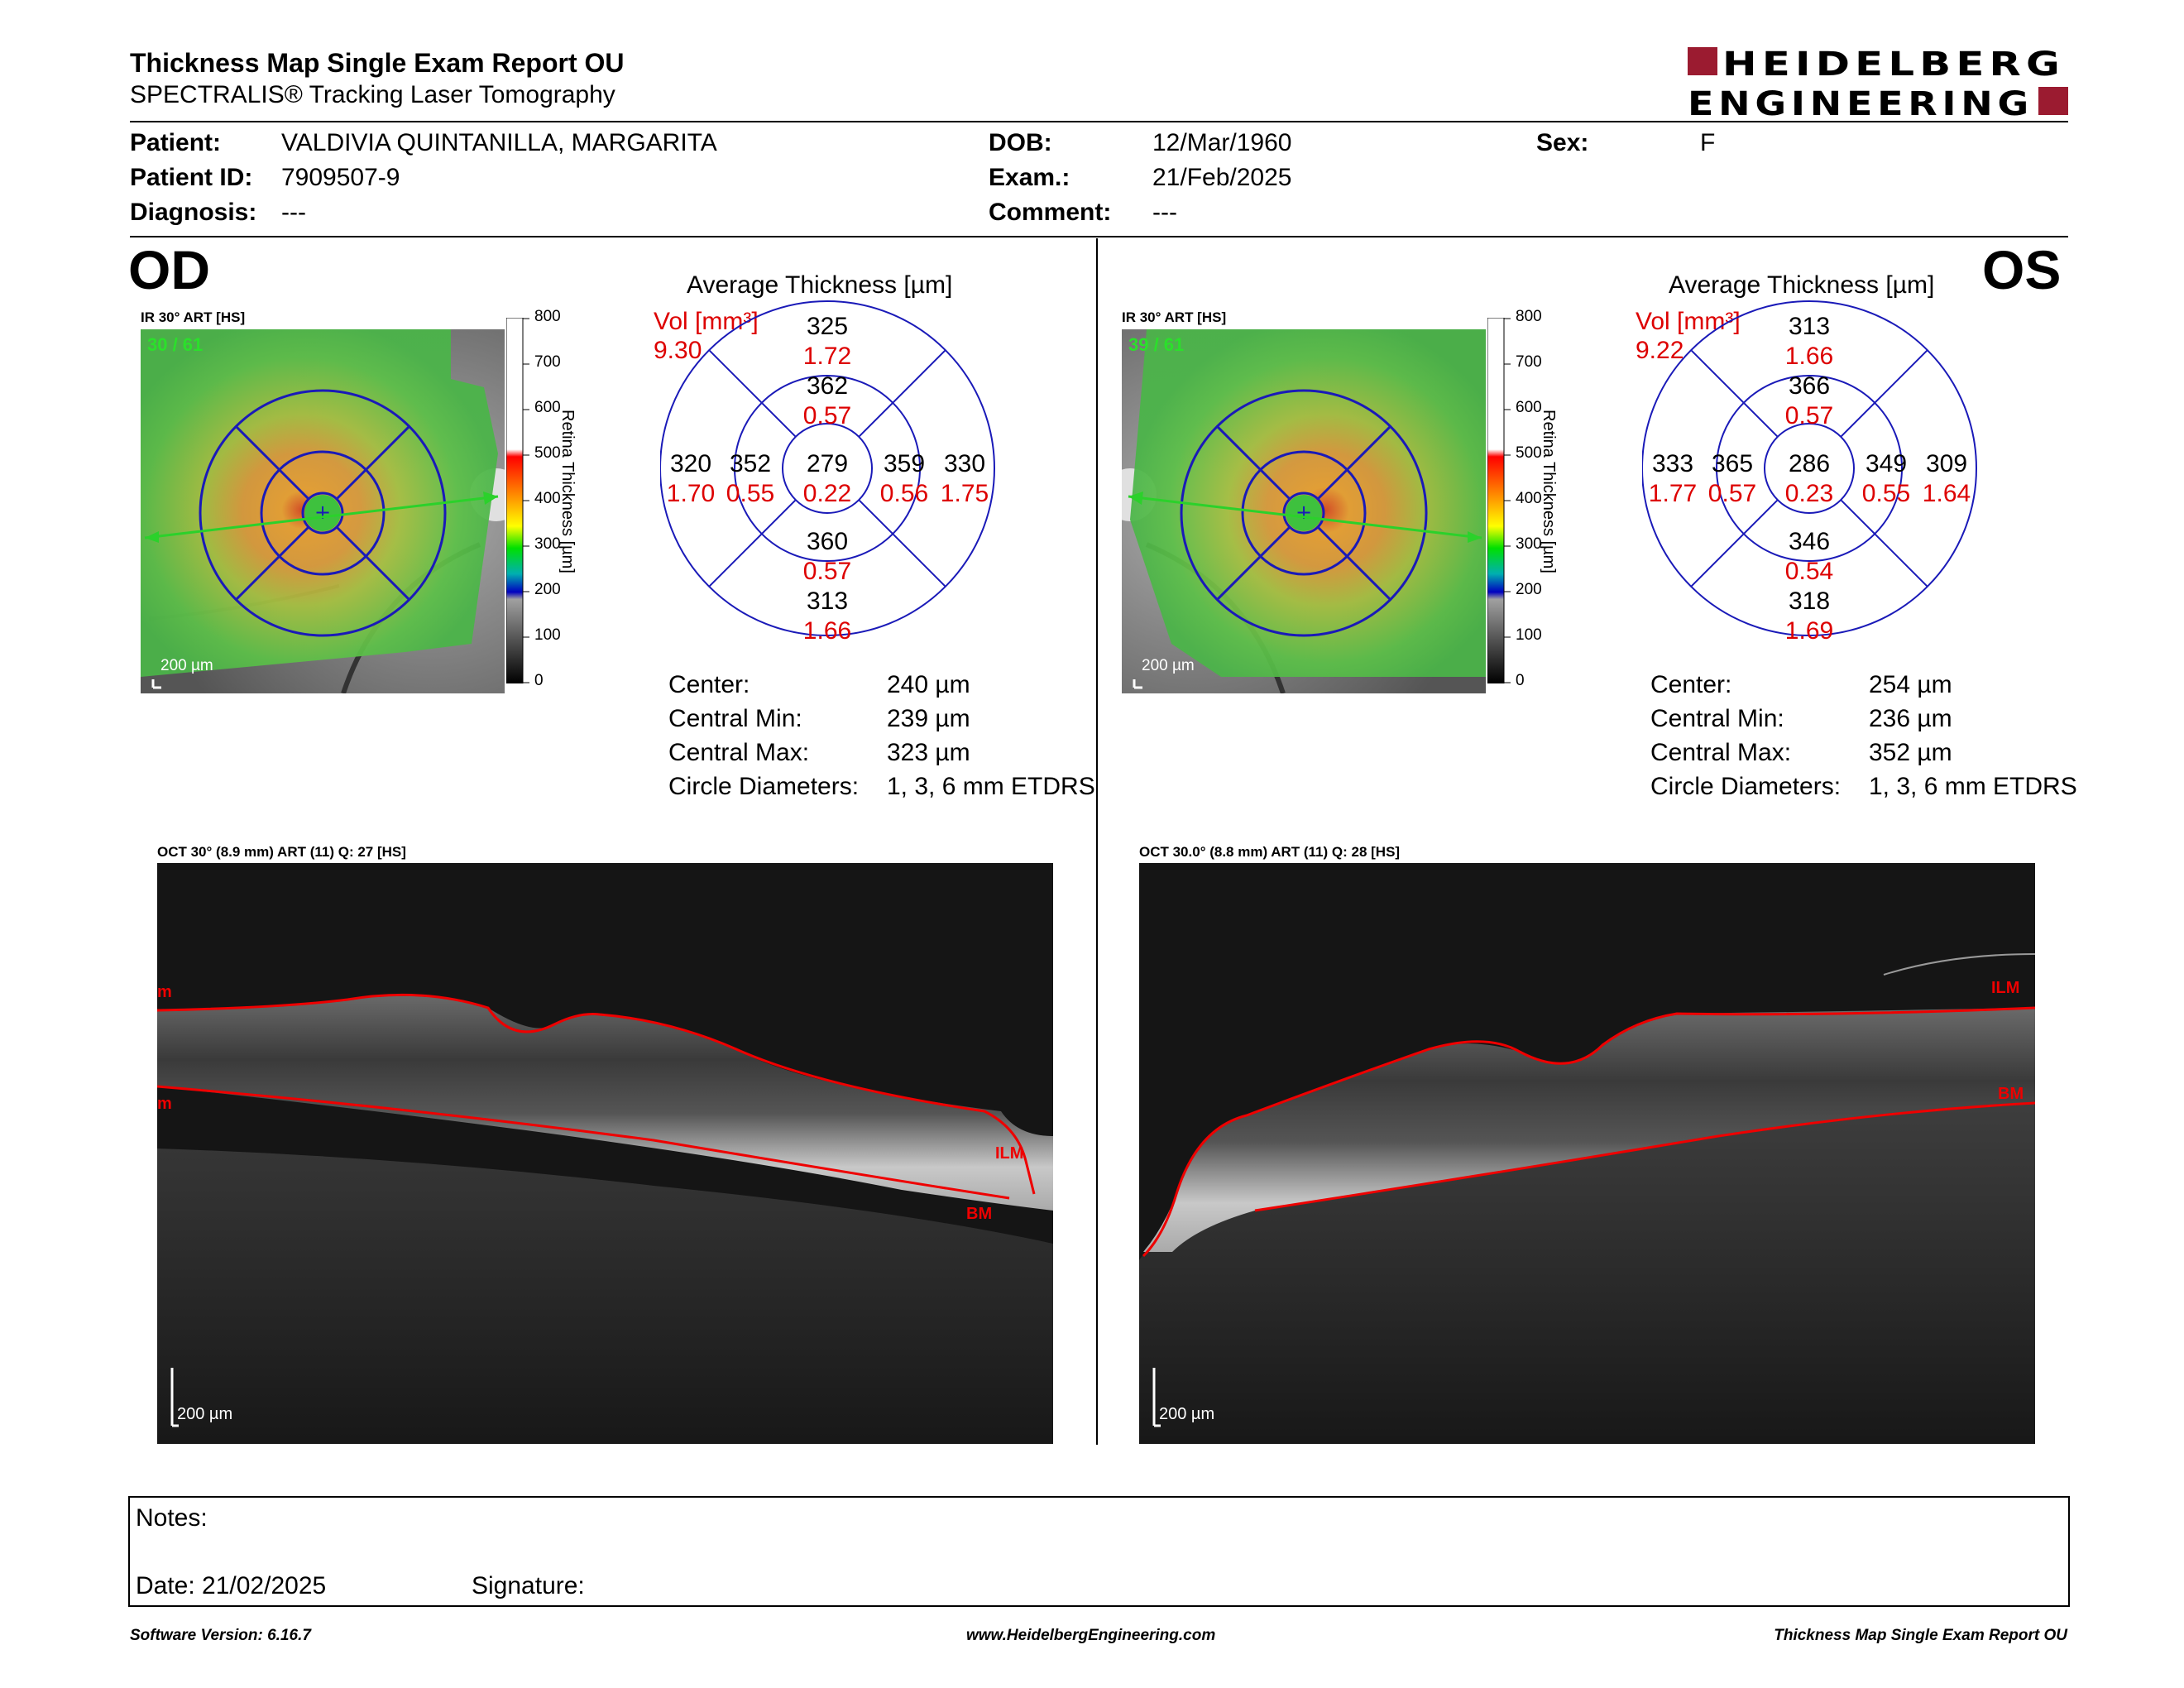  What do you see at coordinates (827, 326) in the screenshot?
I see `od-outer-top-thickness: 325` at bounding box center [827, 326].